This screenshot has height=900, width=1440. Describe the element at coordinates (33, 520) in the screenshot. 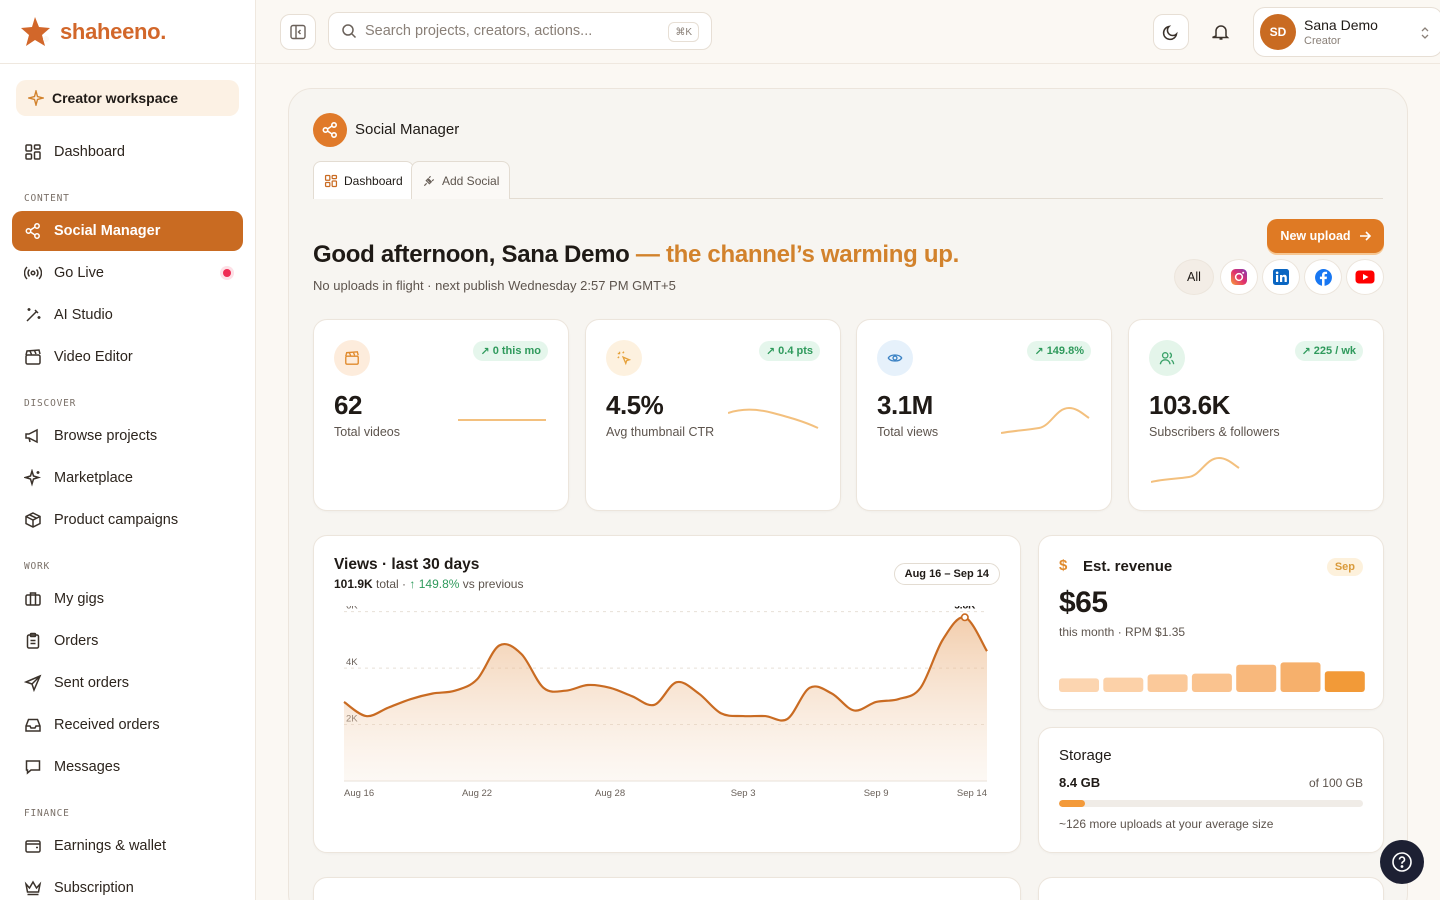

I see `box-icon` at that location.